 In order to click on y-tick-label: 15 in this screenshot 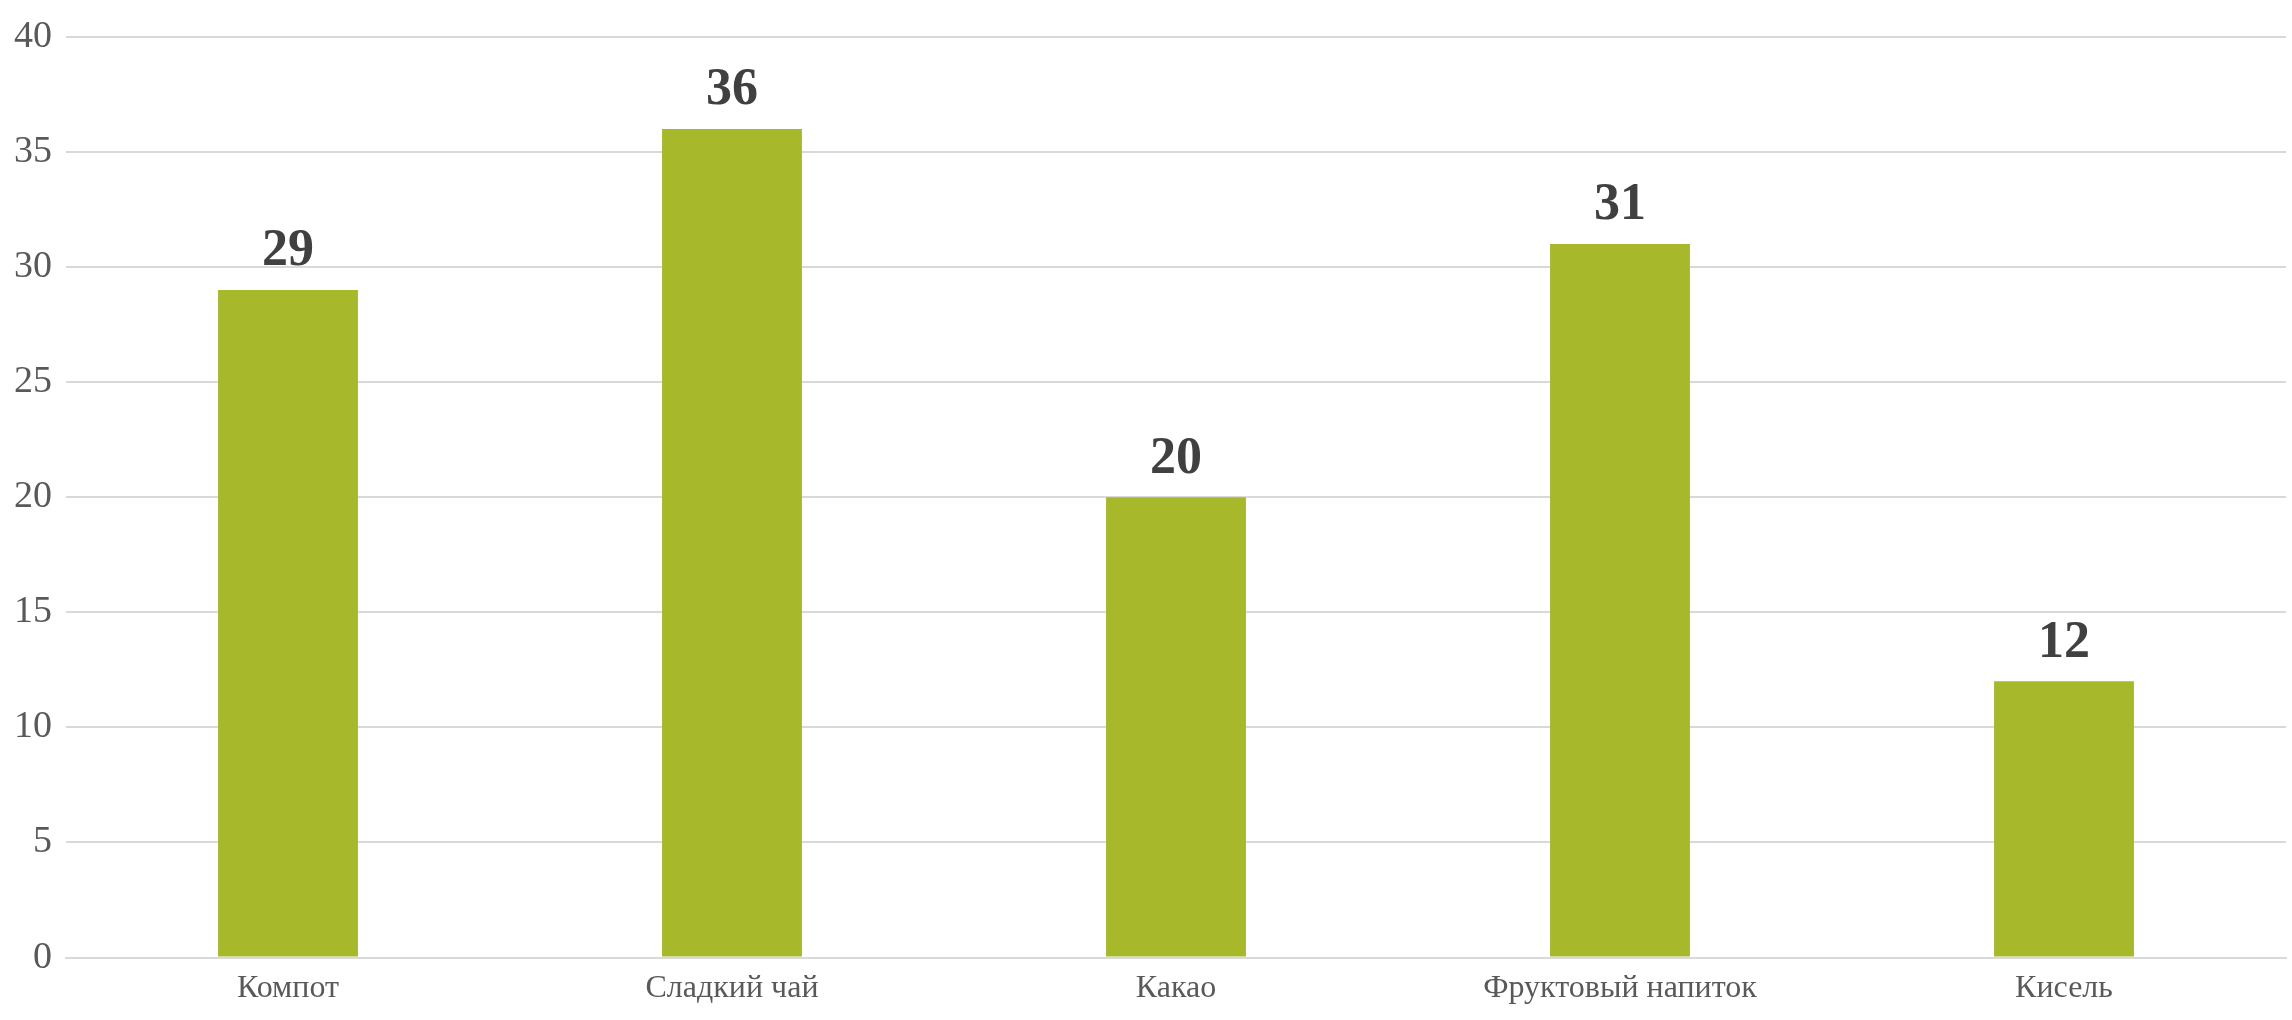, I will do `click(33, 609)`.